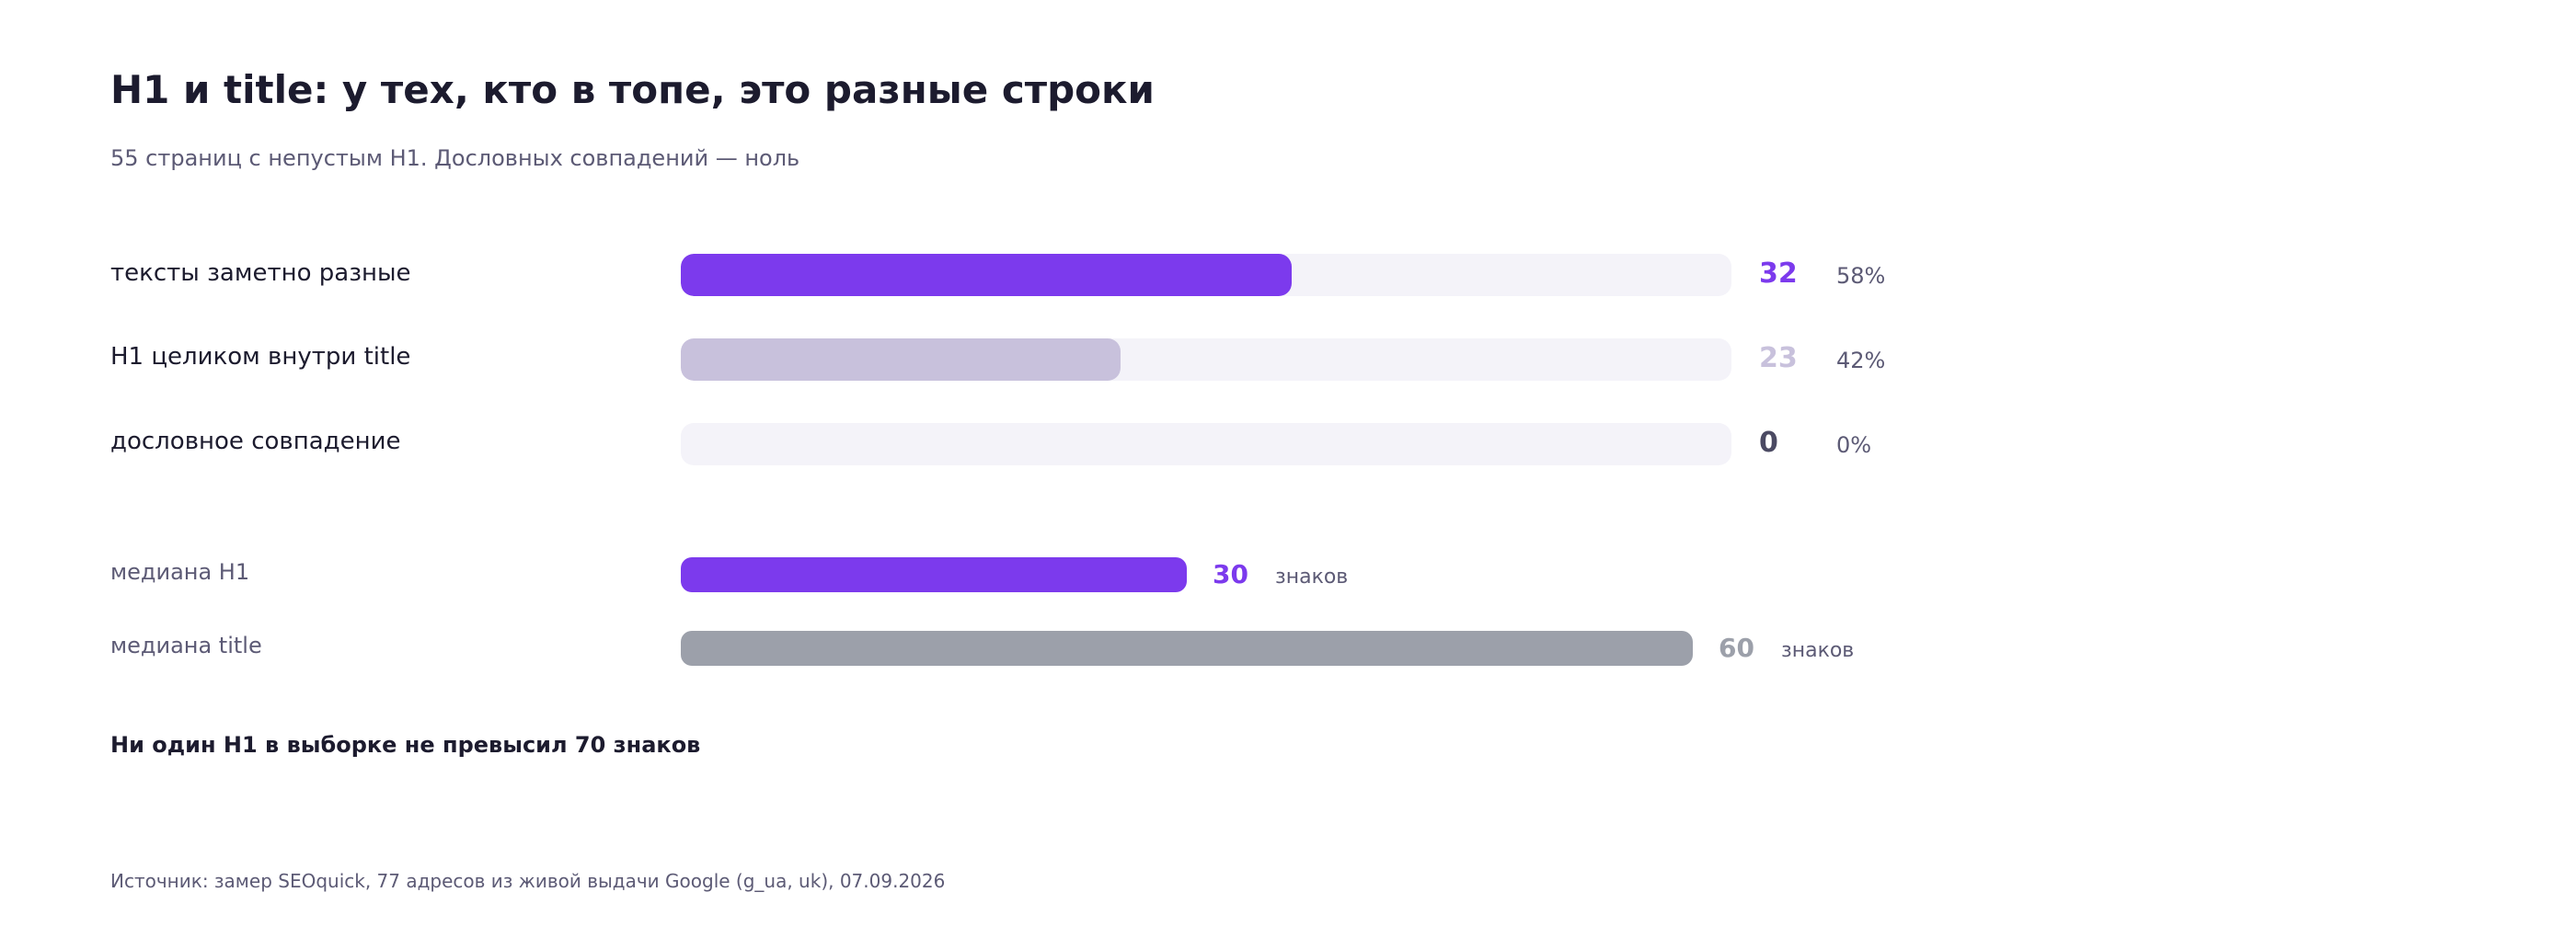  What do you see at coordinates (260, 273) in the screenshot?
I see `row-label-different: тексты заметно разные` at bounding box center [260, 273].